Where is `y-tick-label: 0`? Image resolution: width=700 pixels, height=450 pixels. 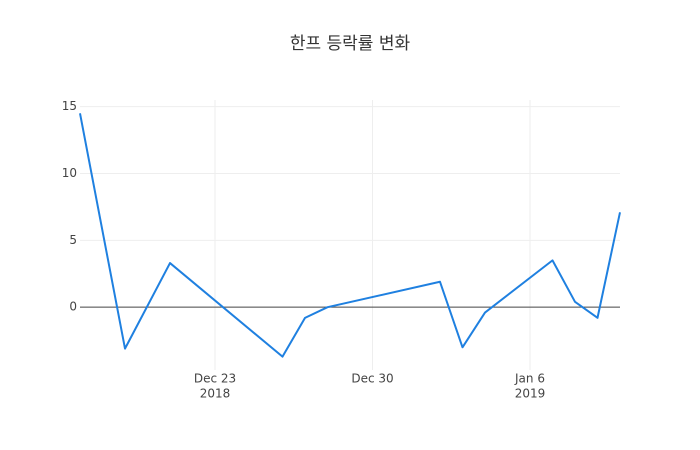 y-tick-label: 0 is located at coordinates (73, 307).